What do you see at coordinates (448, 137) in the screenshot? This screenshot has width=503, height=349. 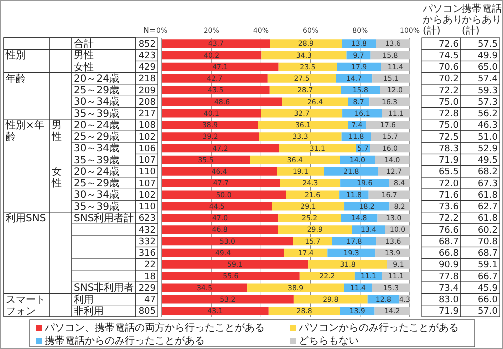 I see `data-label: 72.5` at bounding box center [448, 137].